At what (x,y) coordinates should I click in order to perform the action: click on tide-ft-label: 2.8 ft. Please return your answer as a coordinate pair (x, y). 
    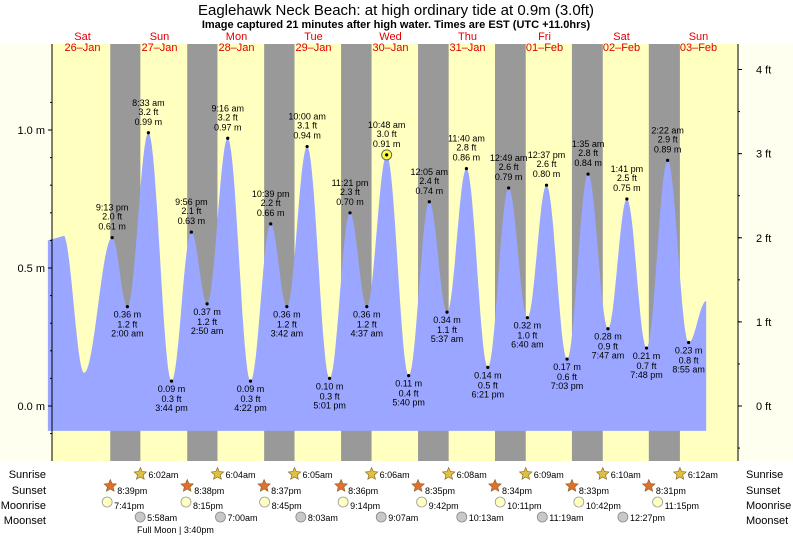
    Looking at the image, I should click on (466, 148).